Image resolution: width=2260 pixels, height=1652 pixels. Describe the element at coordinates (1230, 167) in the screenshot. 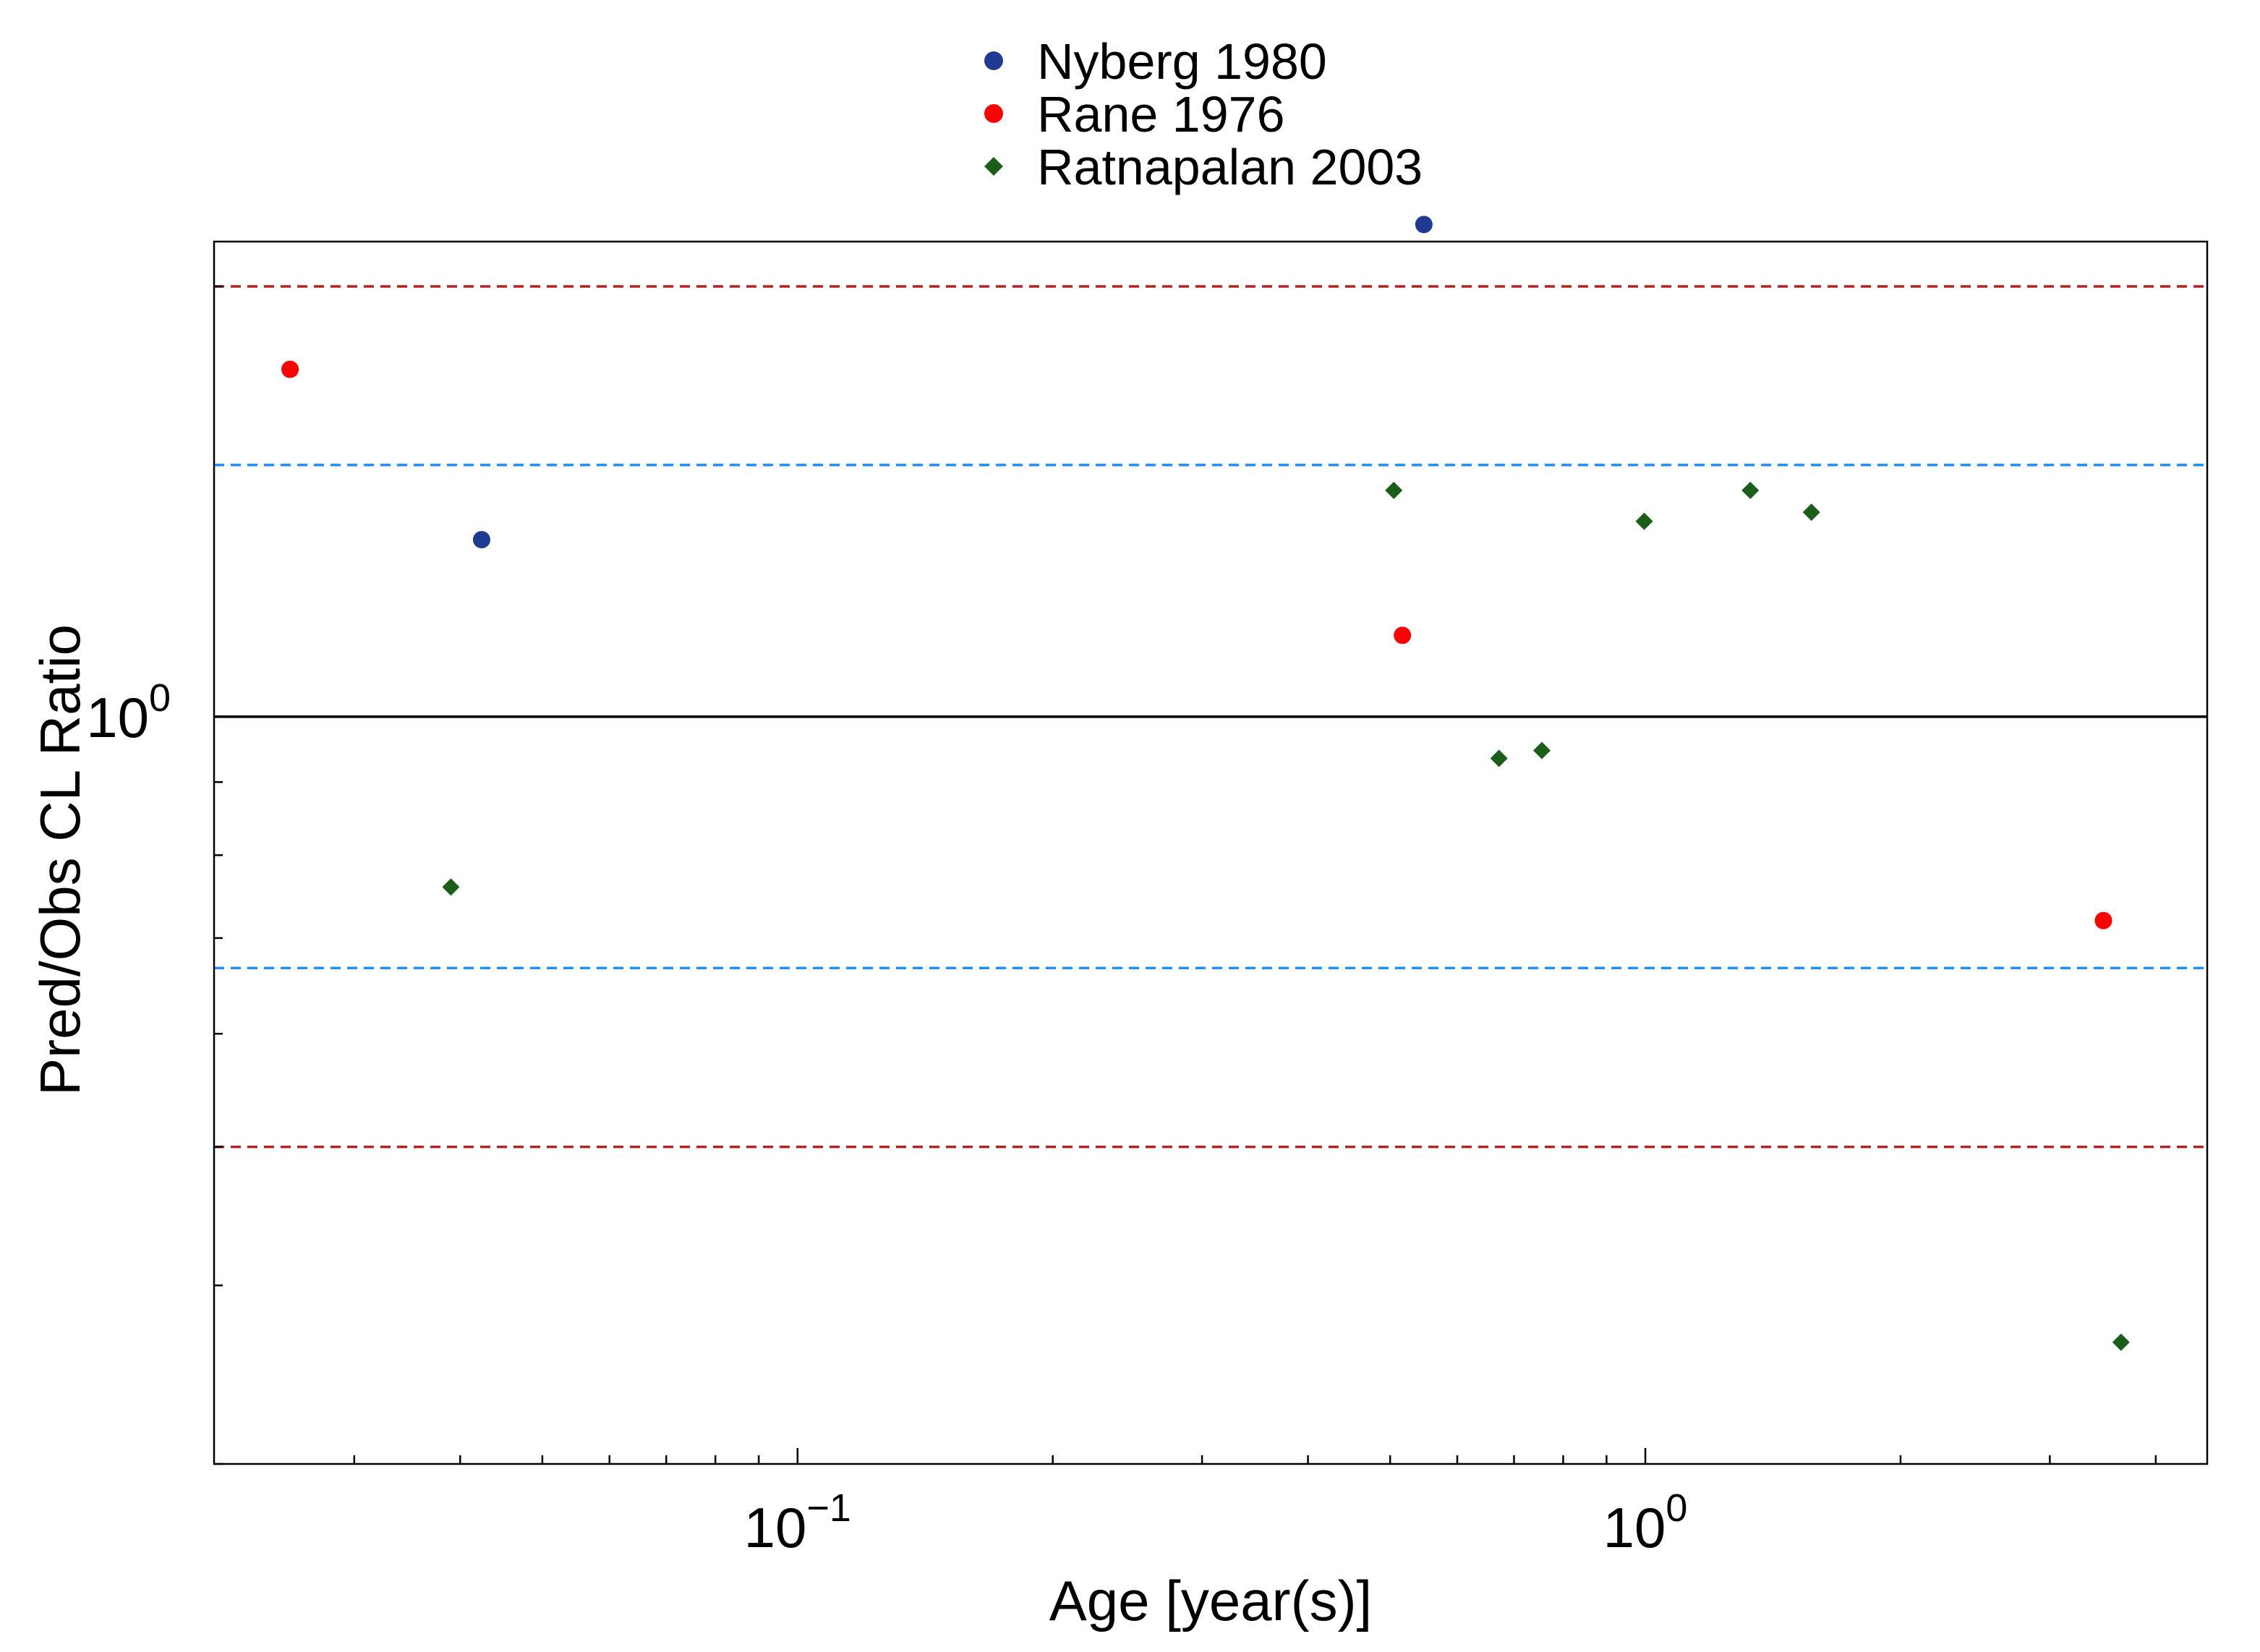

I see `legend-label: Ratnapalan 2003` at that location.